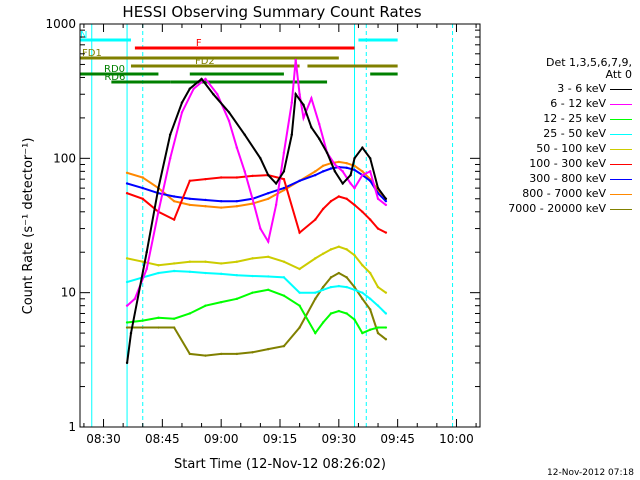 Image resolution: width=640 pixels, height=480 pixels. What do you see at coordinates (564, 193) in the screenshot?
I see `legend-label: 800 - 7000 keV` at bounding box center [564, 193].